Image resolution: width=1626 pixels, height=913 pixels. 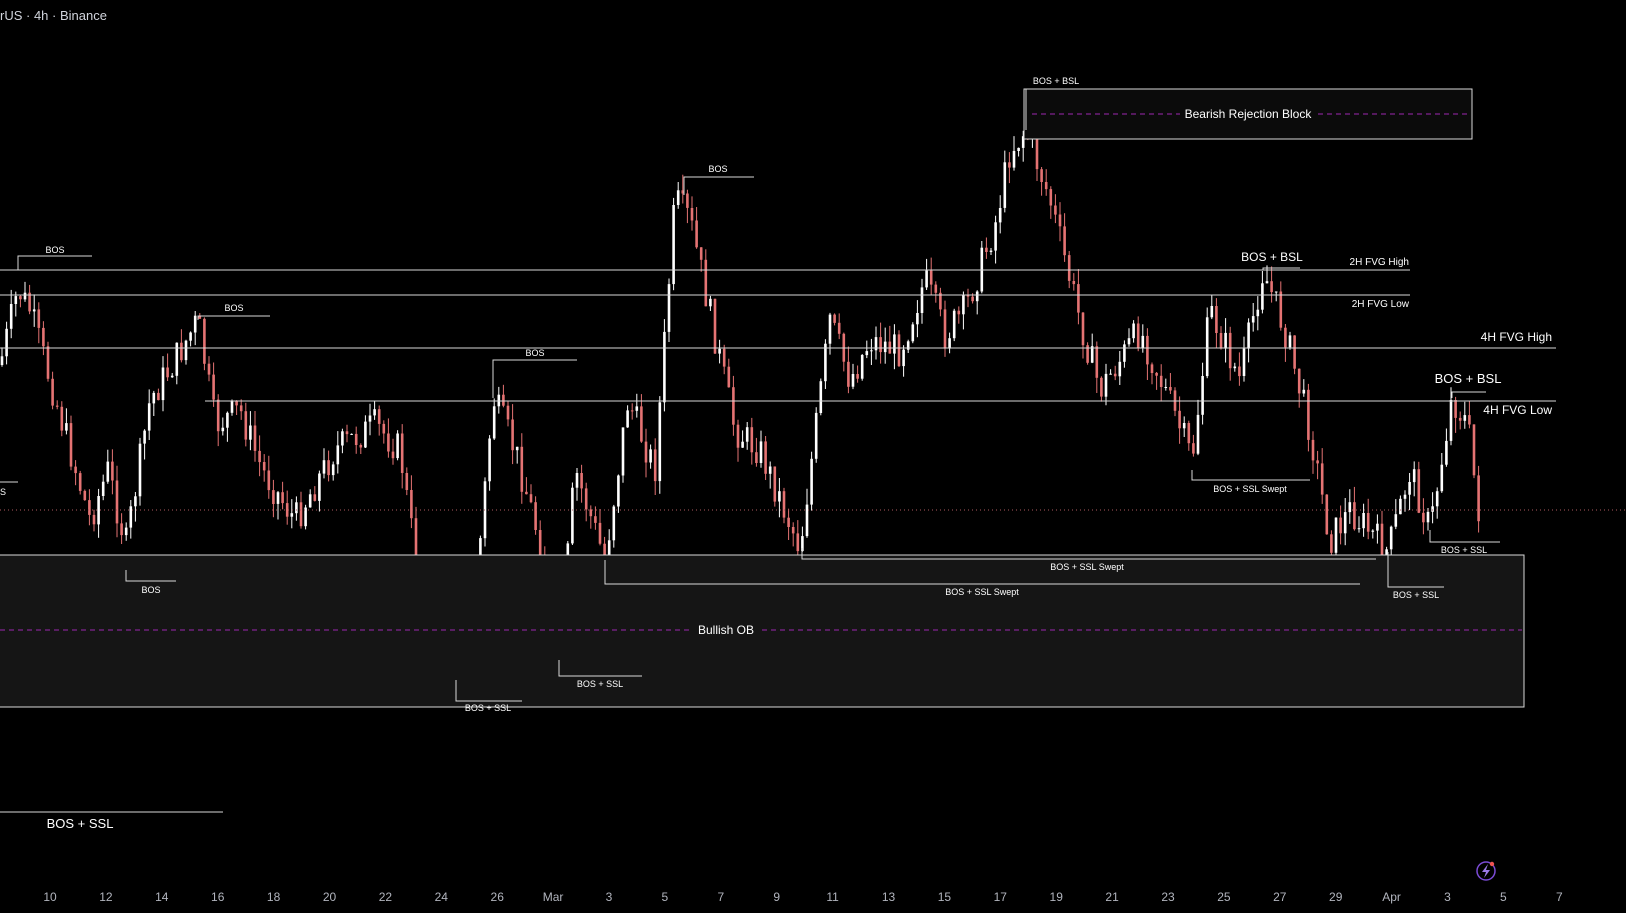 I want to click on lightning-icon, so click(x=1486, y=871).